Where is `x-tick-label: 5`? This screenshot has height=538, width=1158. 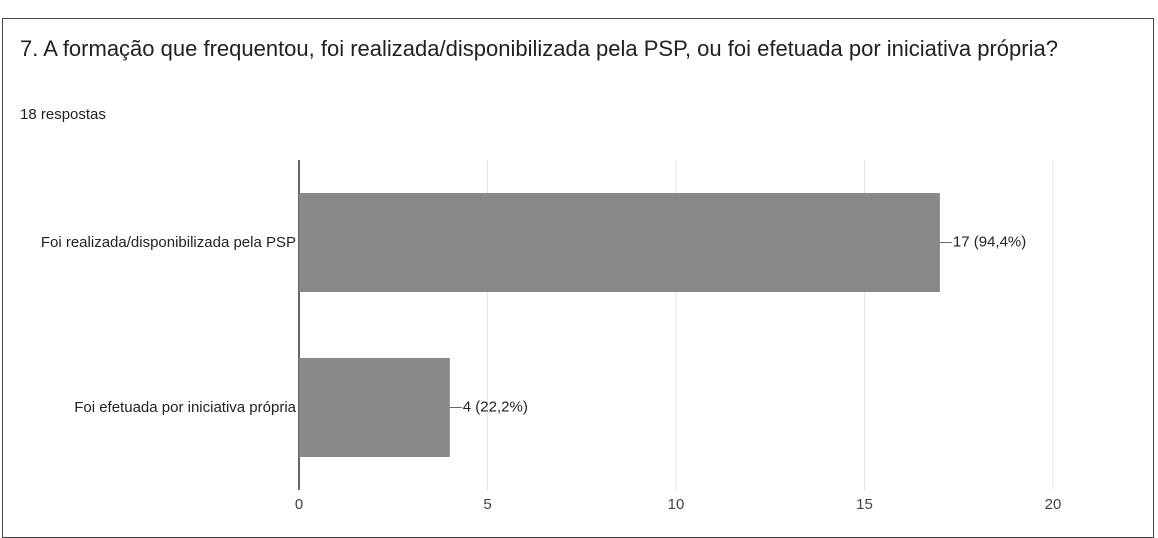 x-tick-label: 5 is located at coordinates (487, 504).